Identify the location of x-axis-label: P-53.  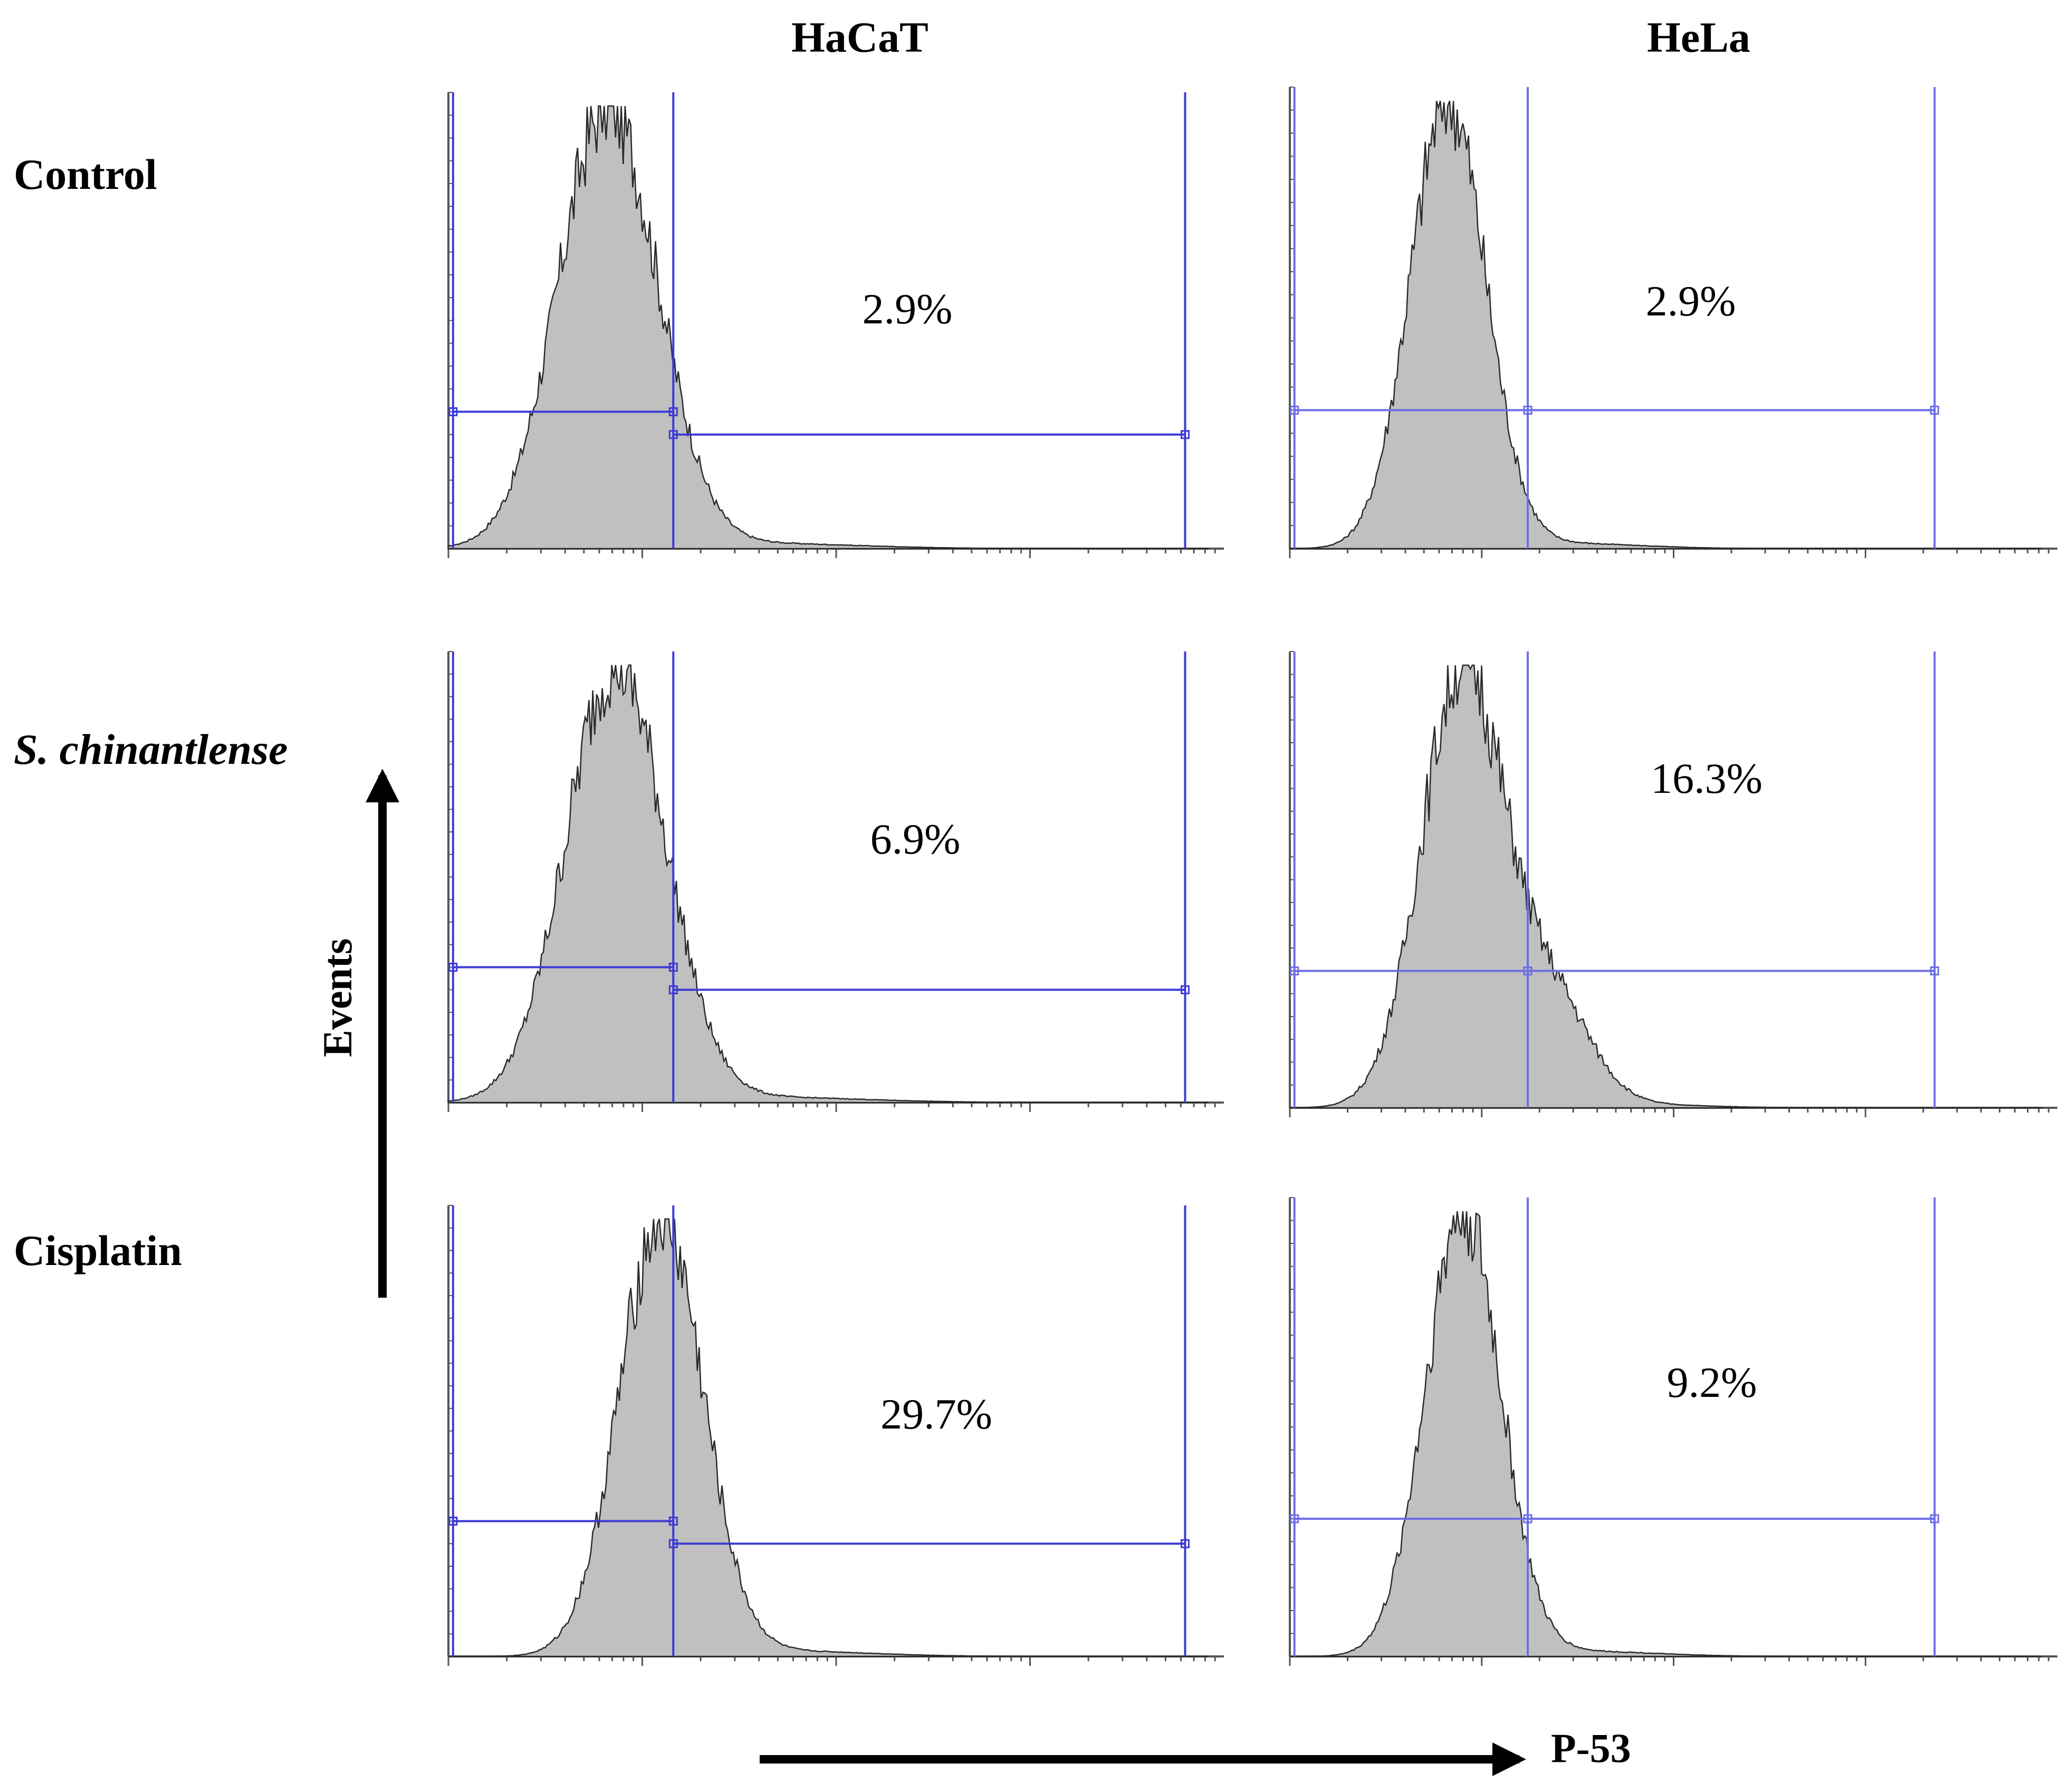
(1591, 1748).